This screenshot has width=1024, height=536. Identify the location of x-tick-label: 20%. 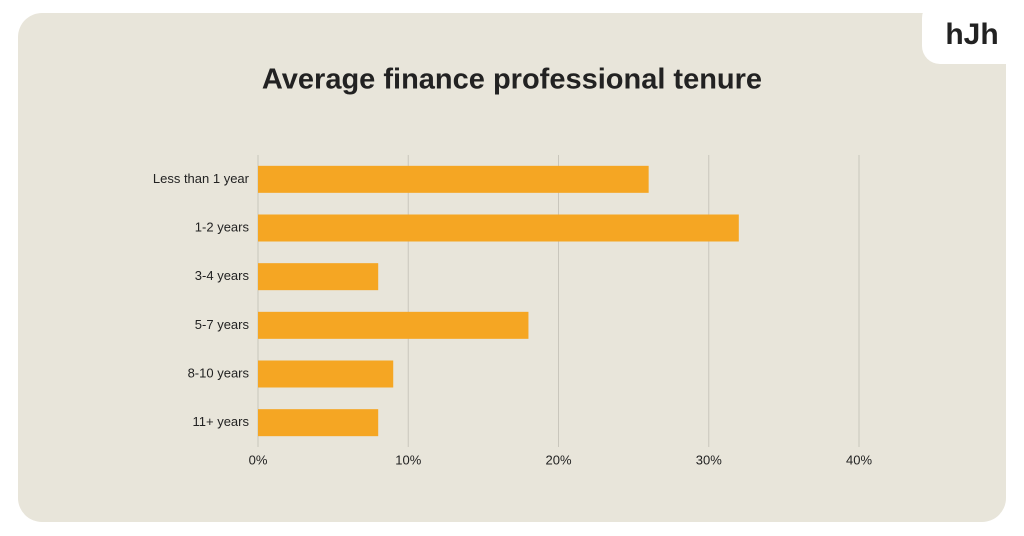
(558, 459).